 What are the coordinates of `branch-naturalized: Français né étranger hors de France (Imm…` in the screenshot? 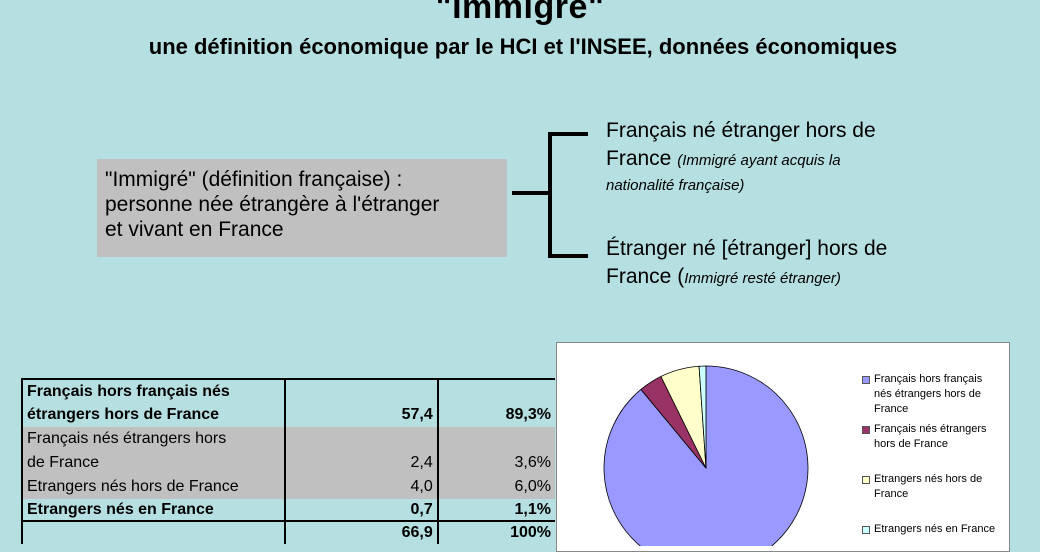 It's located at (816, 157).